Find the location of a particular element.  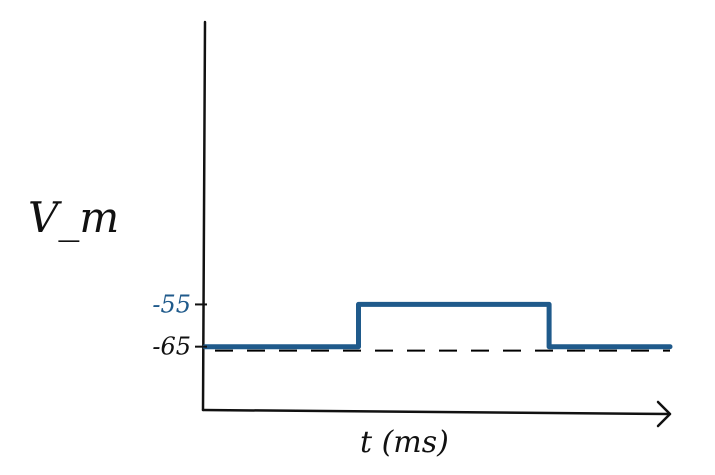

y-tick-labels: -55 -65 is located at coordinates (179, 325).